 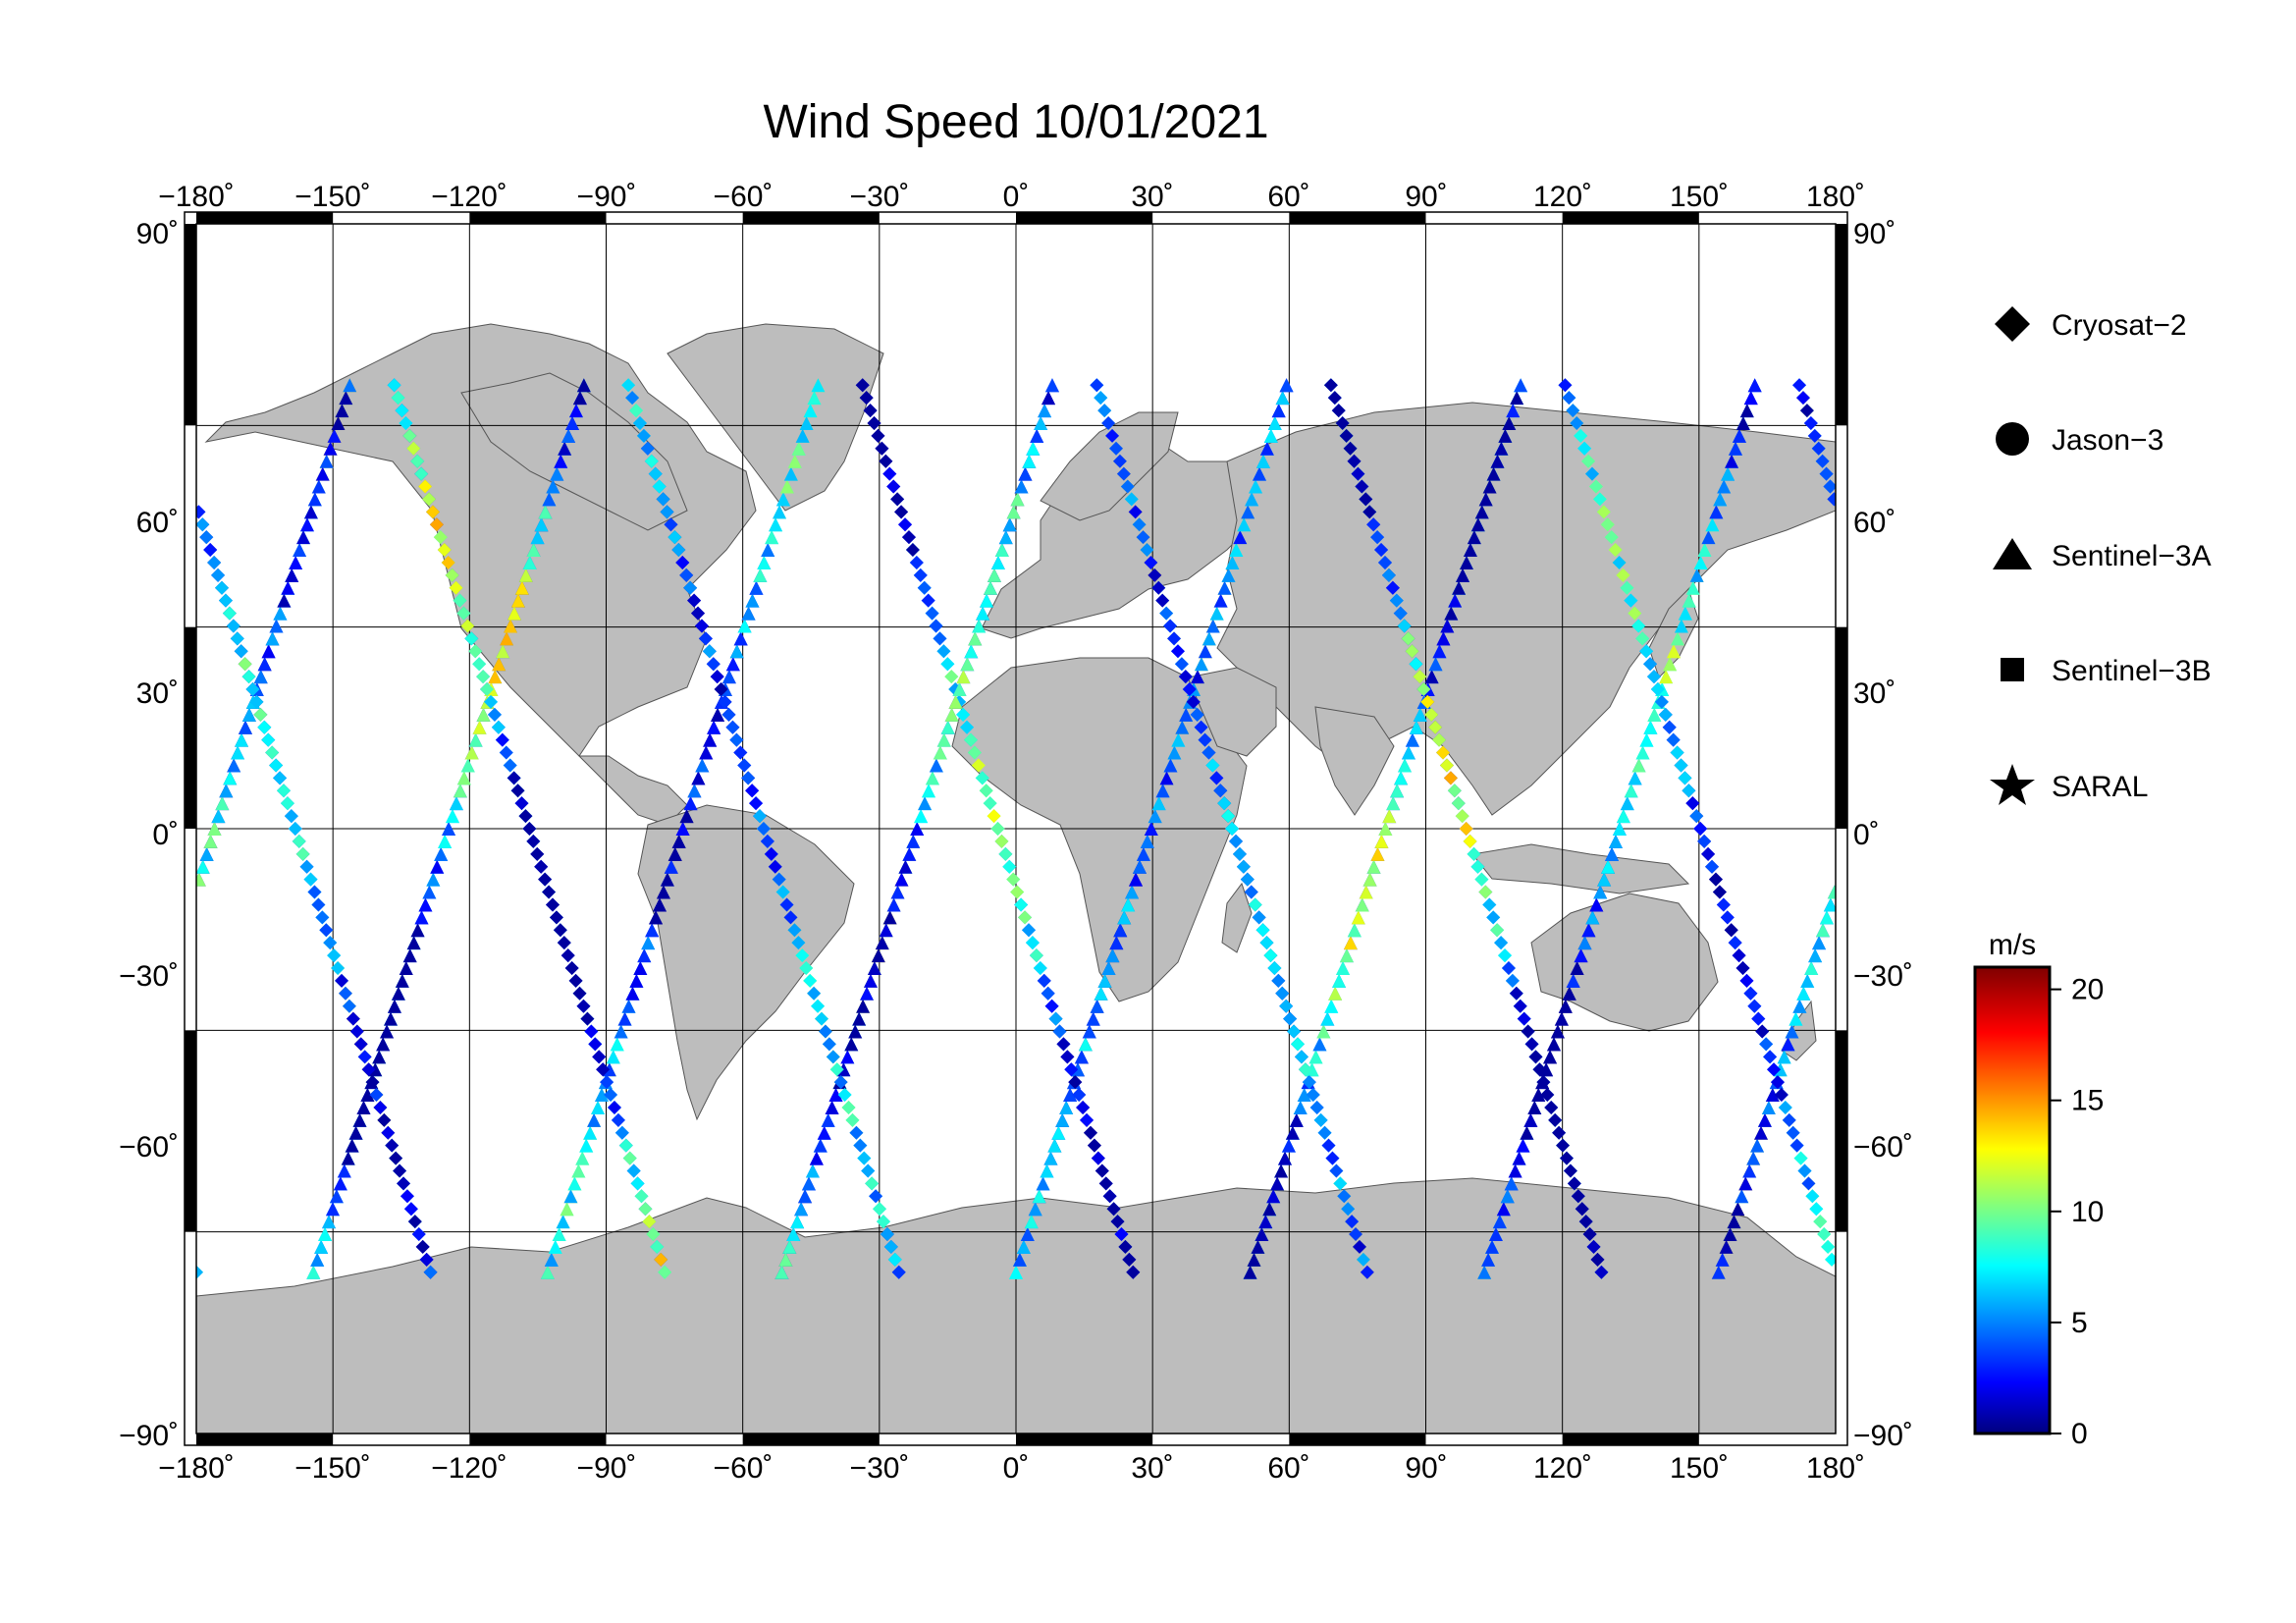 I want to click on lon-tick-bottom-12: 180˚, so click(x=1836, y=1468).